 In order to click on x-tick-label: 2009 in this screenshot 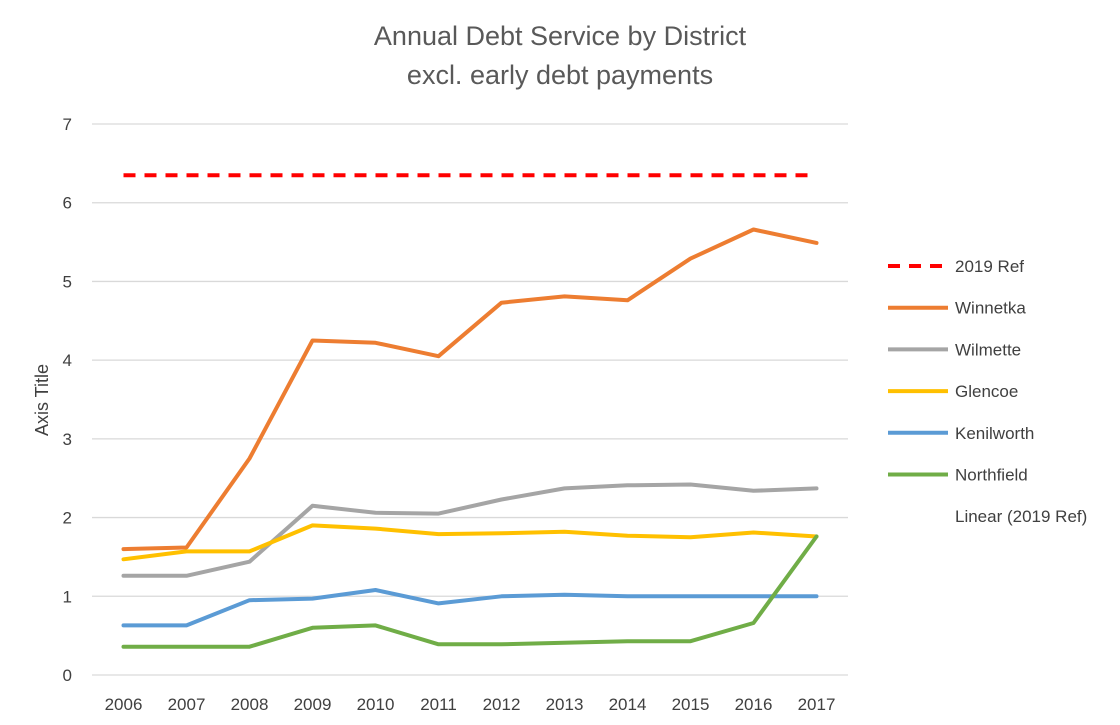, I will do `click(313, 704)`.